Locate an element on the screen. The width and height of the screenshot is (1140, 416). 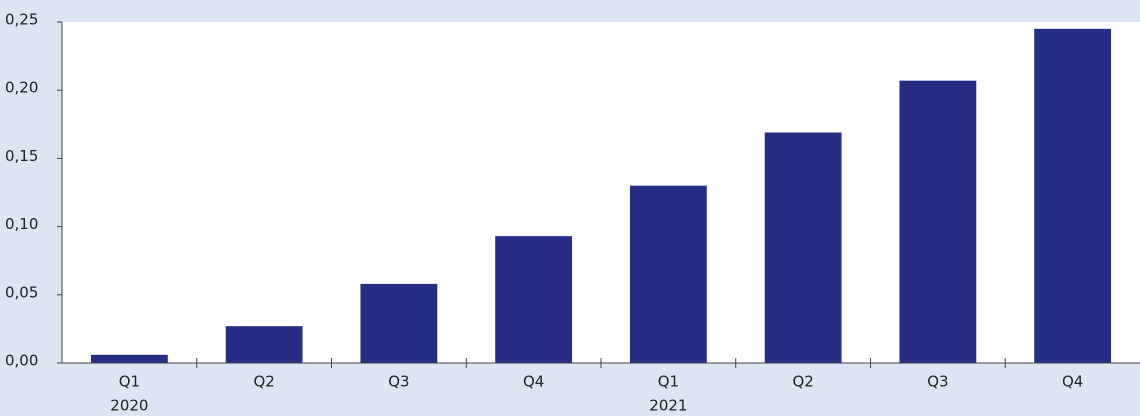
y-tick-label: 0,05 is located at coordinates (21, 292).